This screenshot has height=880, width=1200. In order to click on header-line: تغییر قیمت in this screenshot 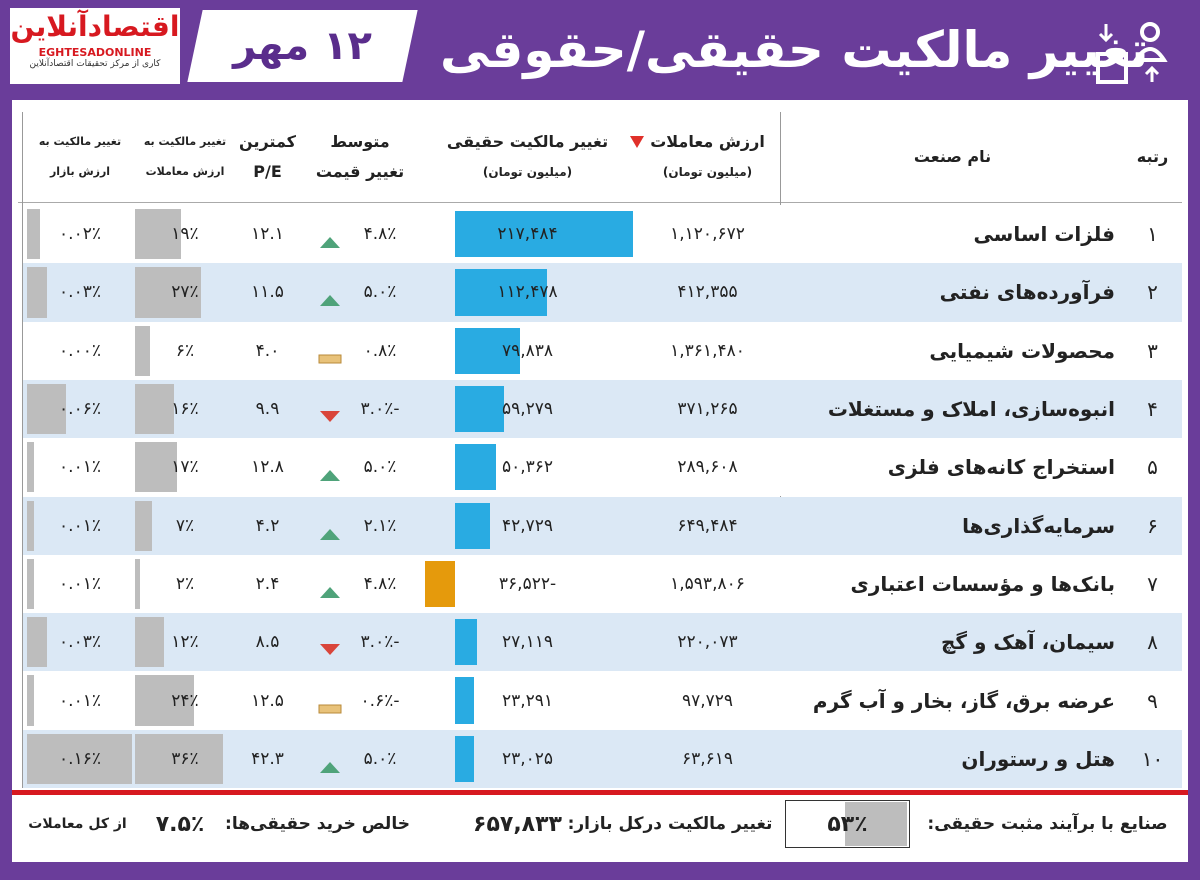, I will do `click(360, 171)`.